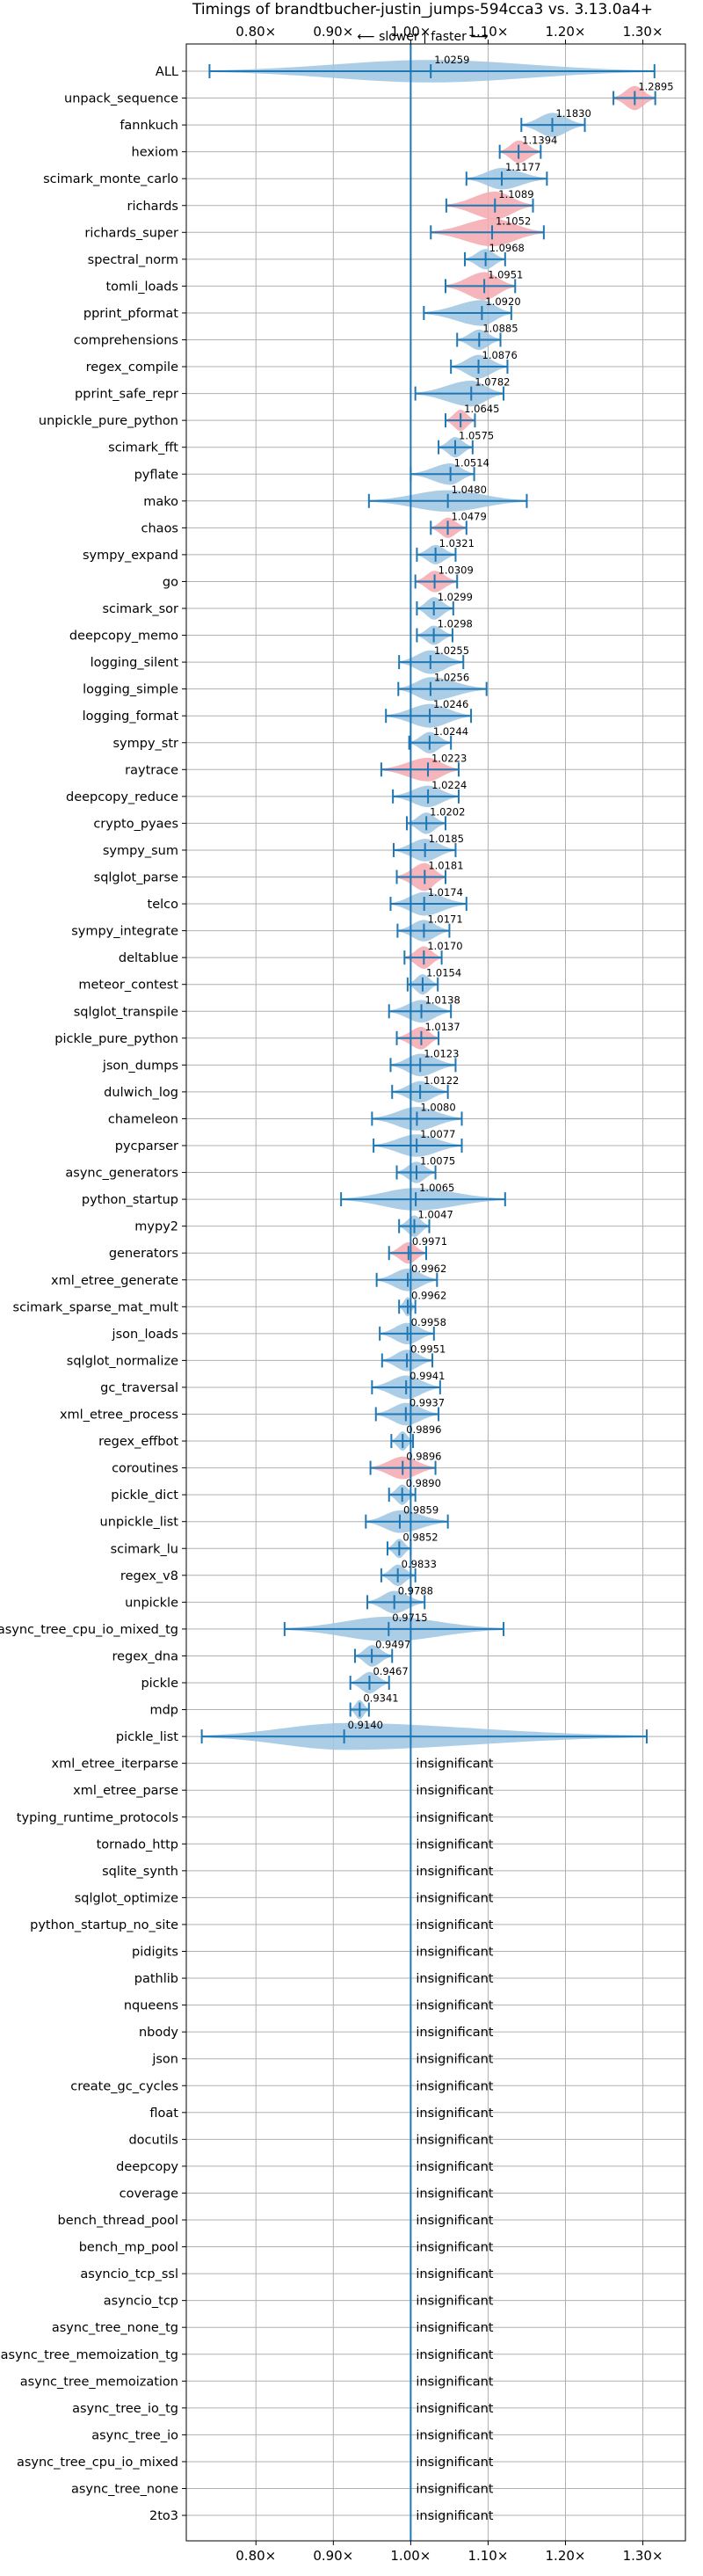 This screenshot has height=2576, width=703. What do you see at coordinates (164, 1711) in the screenshot?
I see `category-label: mdp` at bounding box center [164, 1711].